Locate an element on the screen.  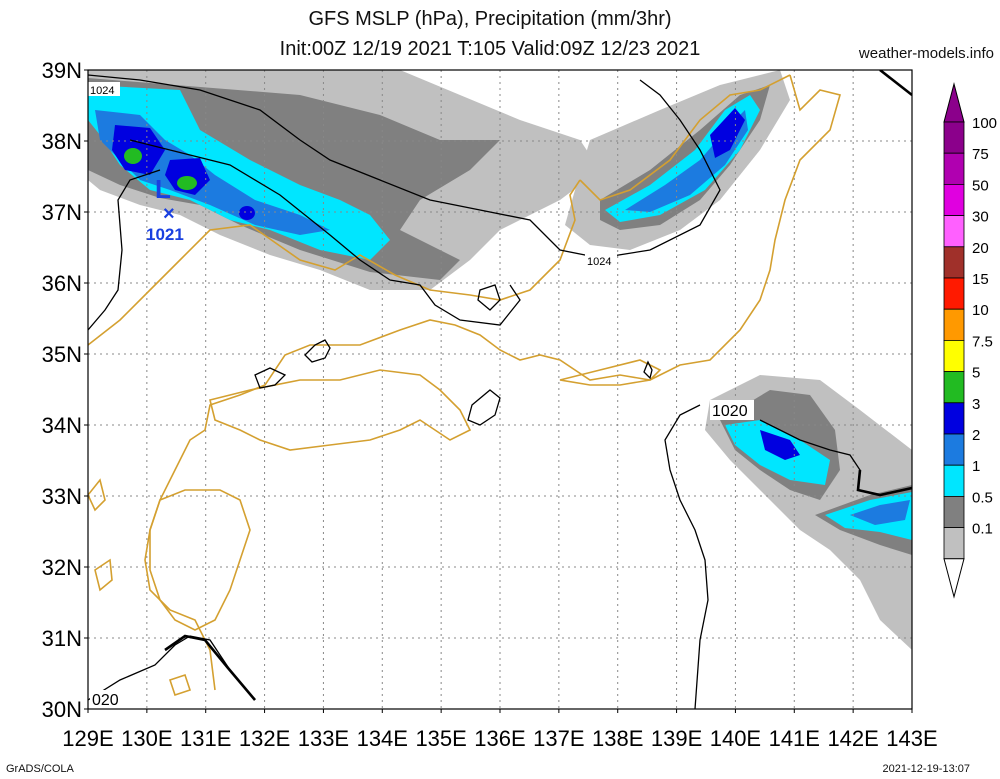
footer-timestamp: 2021-12-19-13:07 is located at coordinates (926, 769).